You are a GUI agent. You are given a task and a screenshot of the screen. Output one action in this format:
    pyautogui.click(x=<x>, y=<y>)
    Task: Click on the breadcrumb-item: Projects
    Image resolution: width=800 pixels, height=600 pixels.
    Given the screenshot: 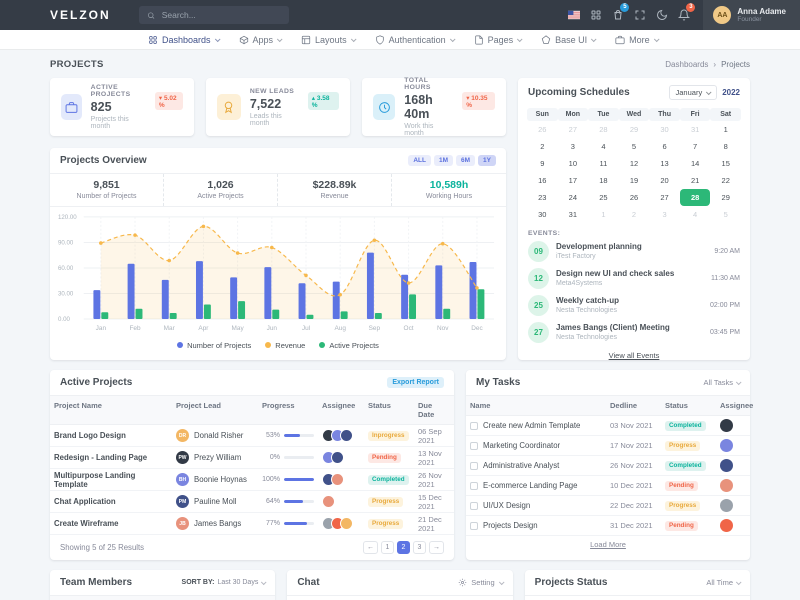 What is the action you would take?
    pyautogui.click(x=735, y=64)
    